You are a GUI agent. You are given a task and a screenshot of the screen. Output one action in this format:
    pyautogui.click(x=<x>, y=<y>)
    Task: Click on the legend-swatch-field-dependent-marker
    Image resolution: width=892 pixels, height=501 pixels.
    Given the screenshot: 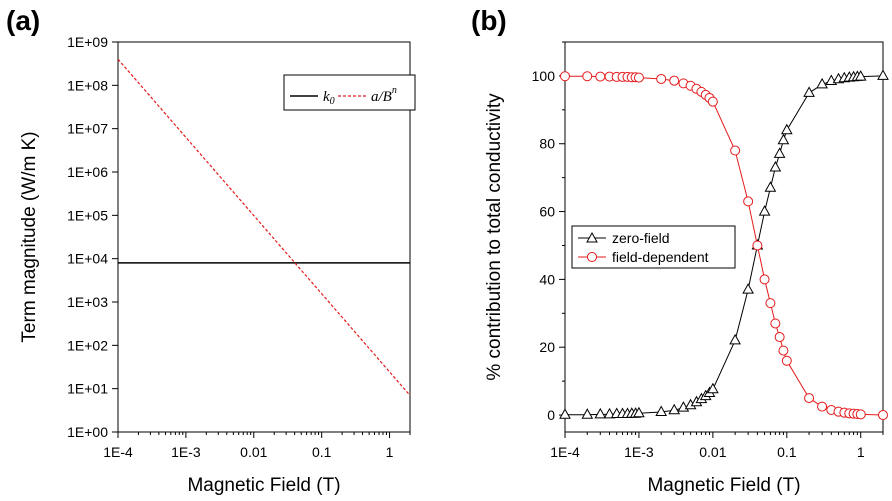 What is the action you would take?
    pyautogui.click(x=592, y=257)
    